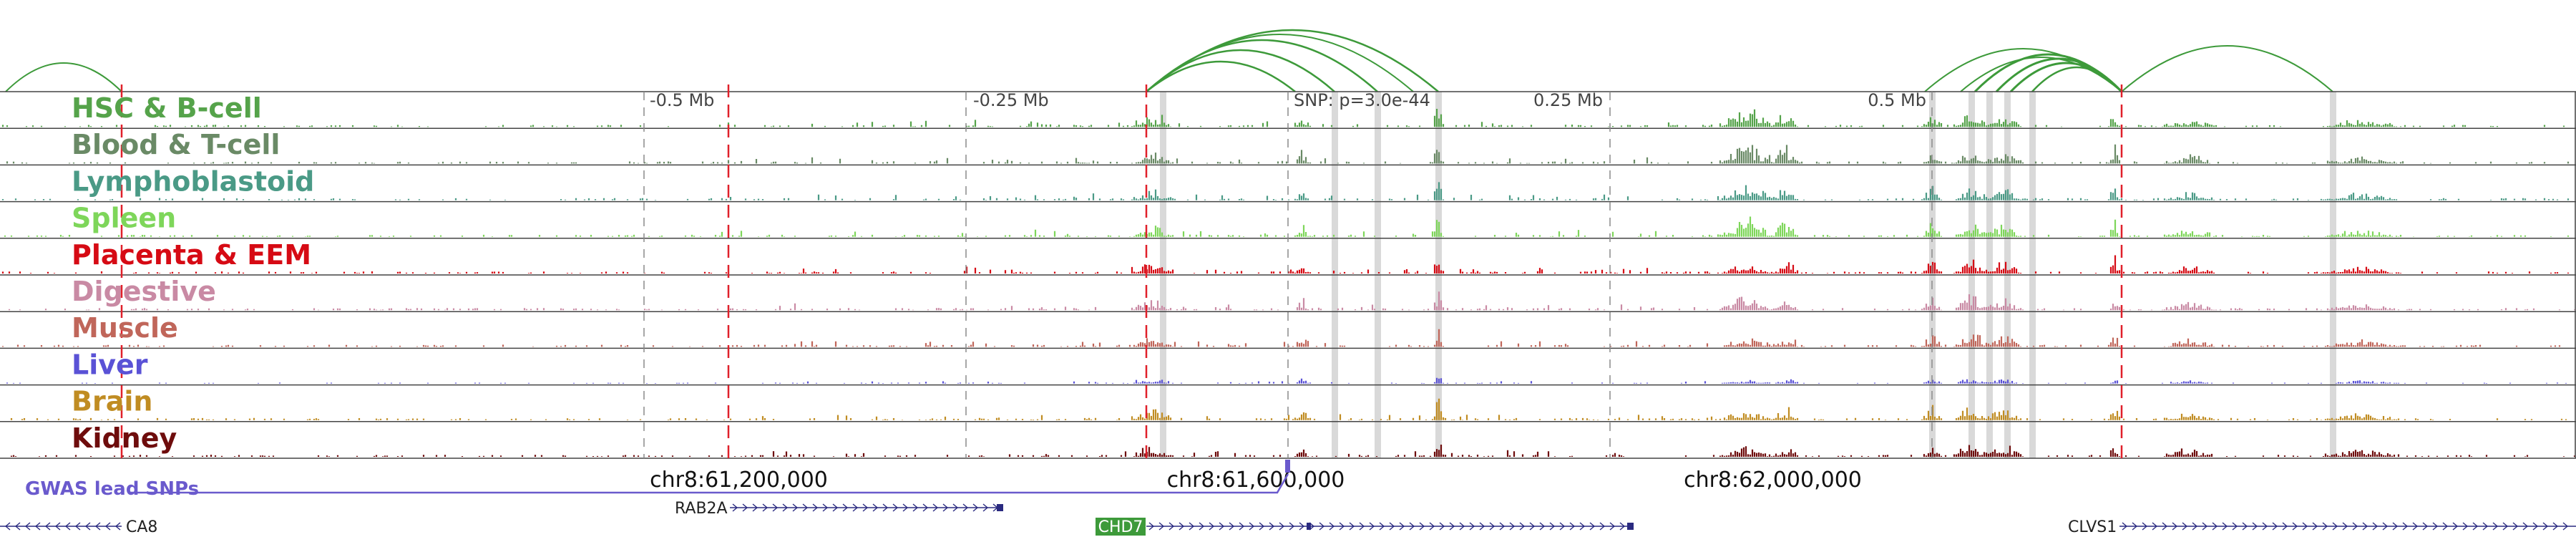 This screenshot has height=537, width=2576. What do you see at coordinates (112, 489) in the screenshot?
I see `gwas-track-label: GWAS lead SNPs` at bounding box center [112, 489].